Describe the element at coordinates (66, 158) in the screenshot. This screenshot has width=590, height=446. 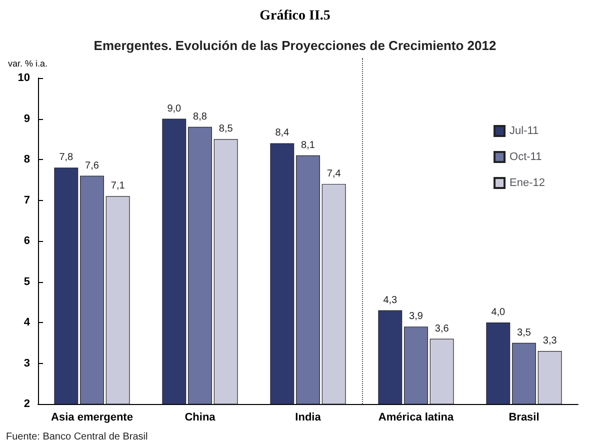
I see `data-label: 7,8` at that location.